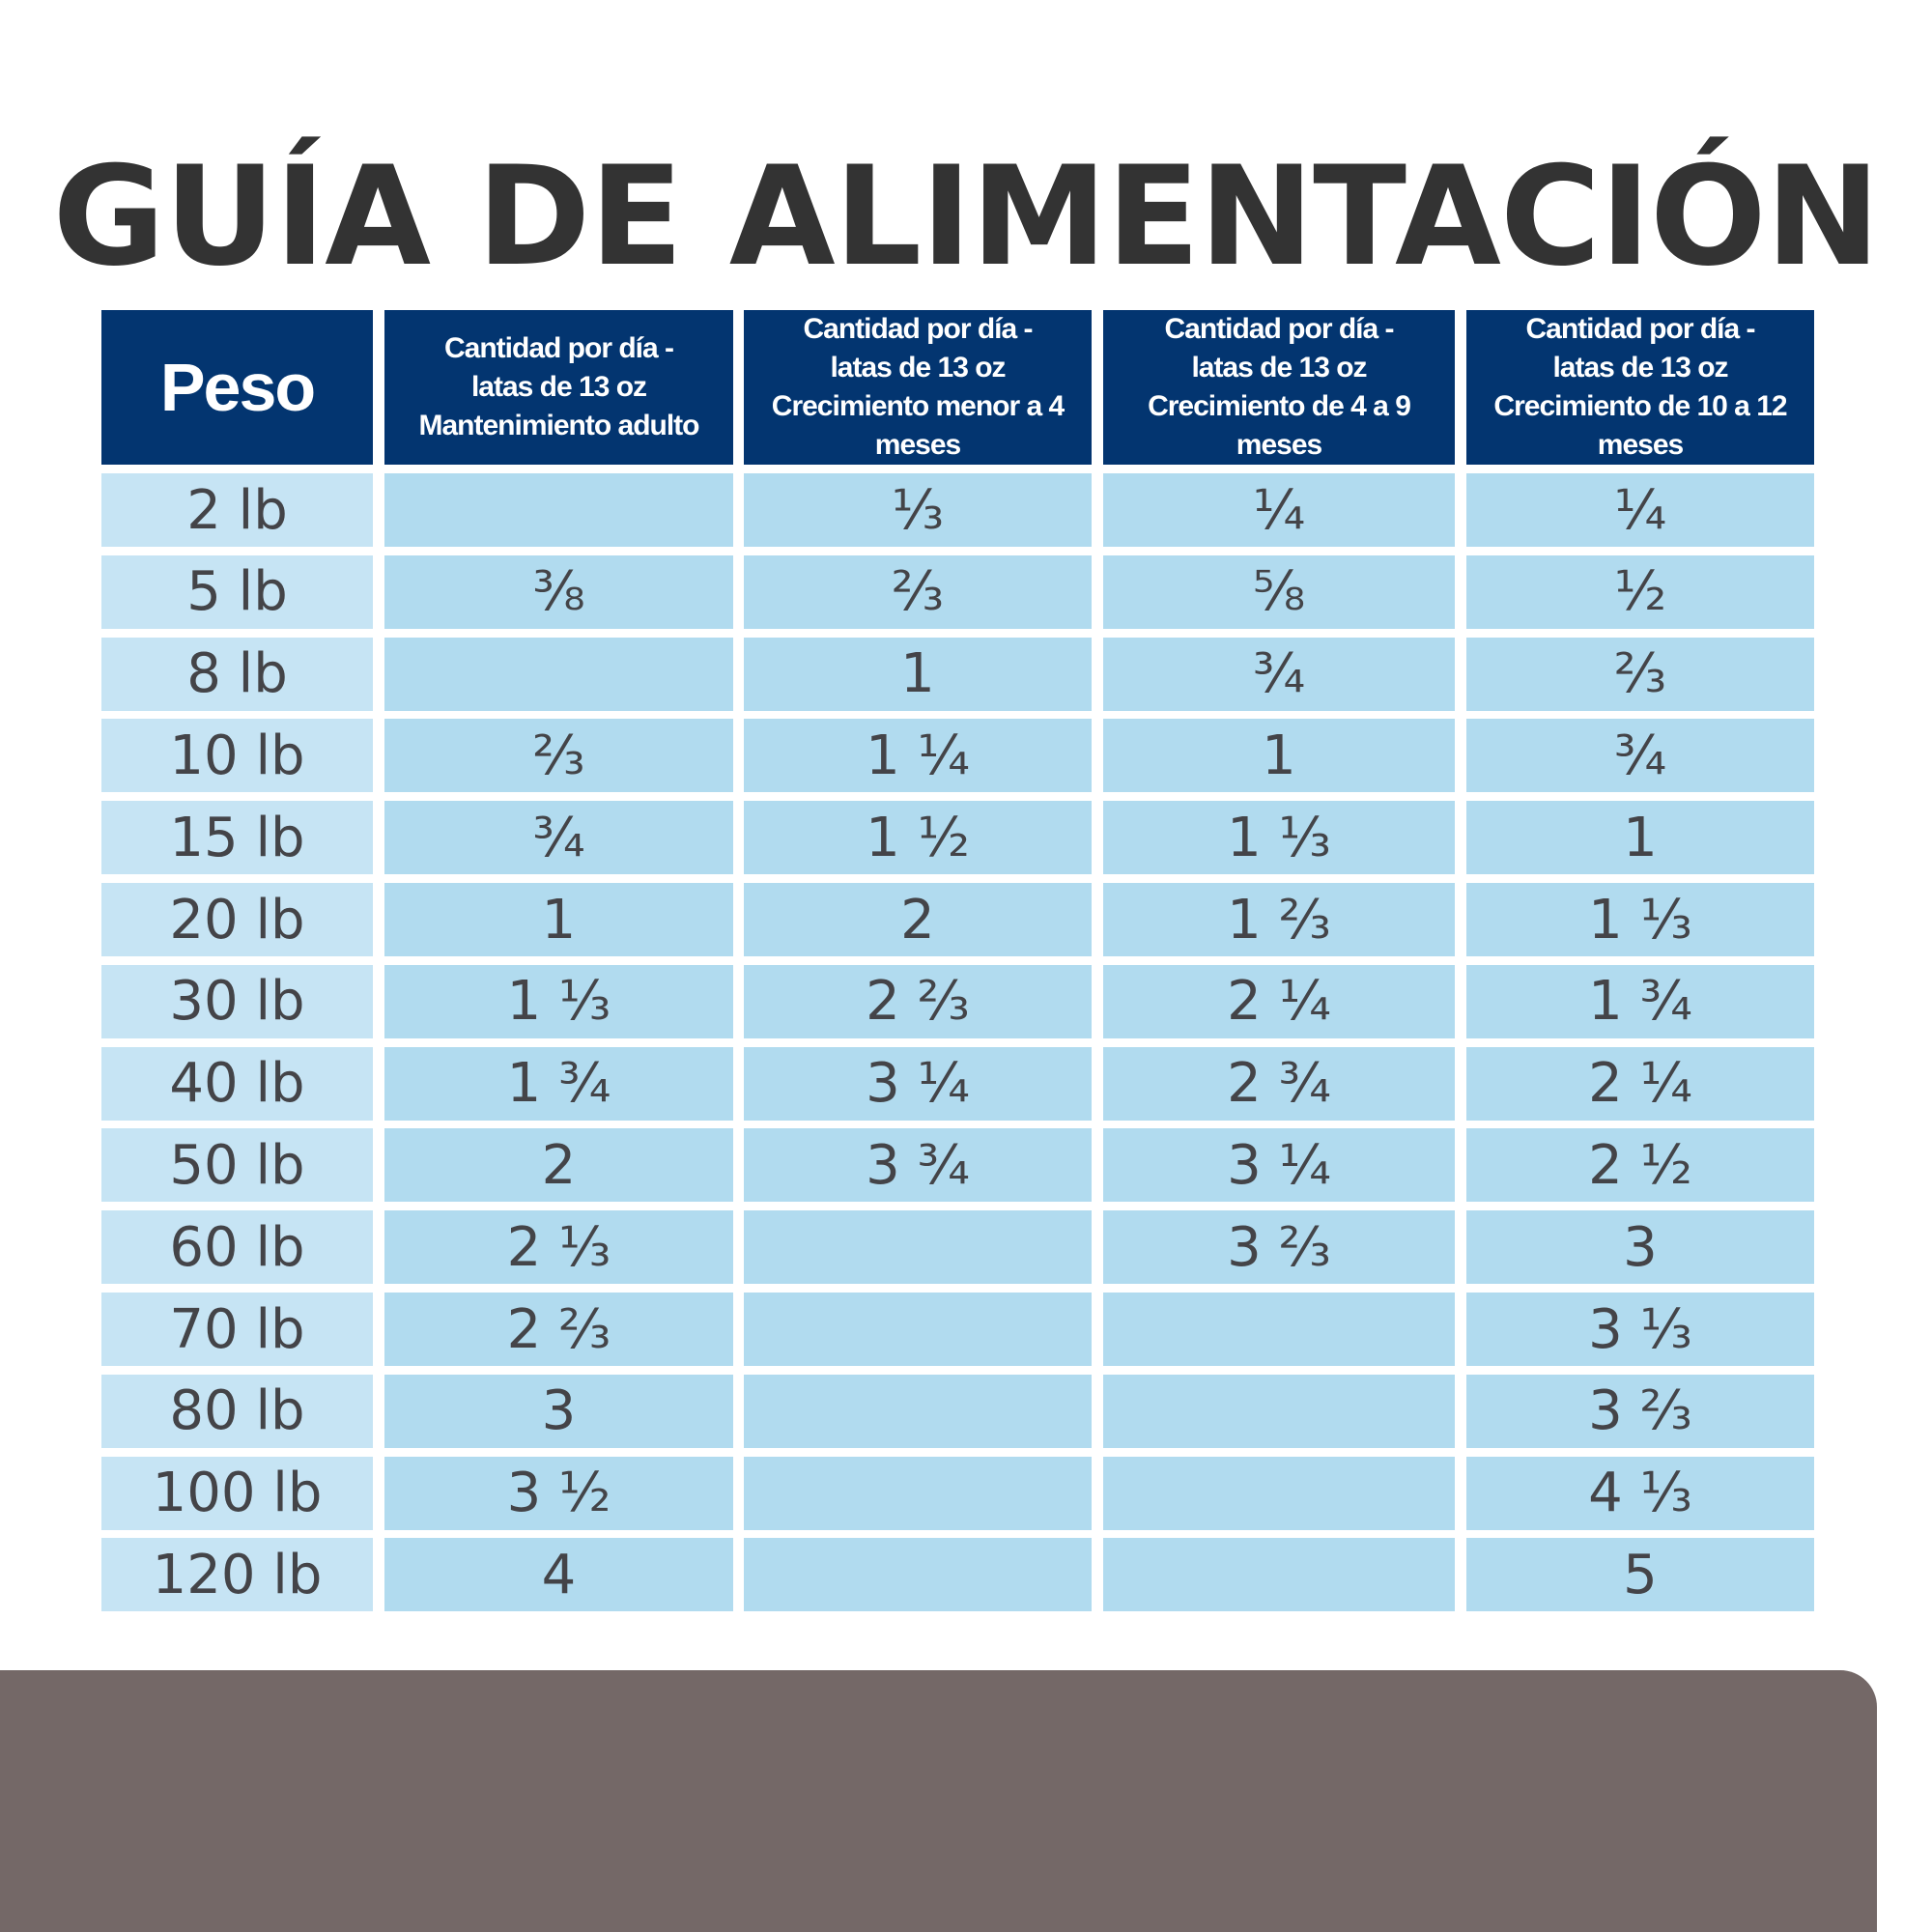  What do you see at coordinates (1640, 756) in the screenshot?
I see `amount-cell-crecimiento-10-12-meses: ¾` at bounding box center [1640, 756].